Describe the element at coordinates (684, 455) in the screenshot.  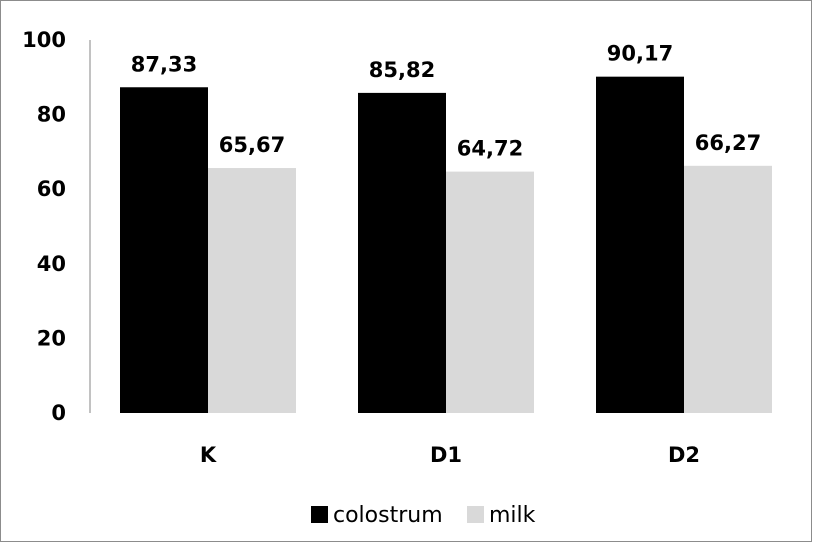
I see `x-tick-label: D2` at that location.